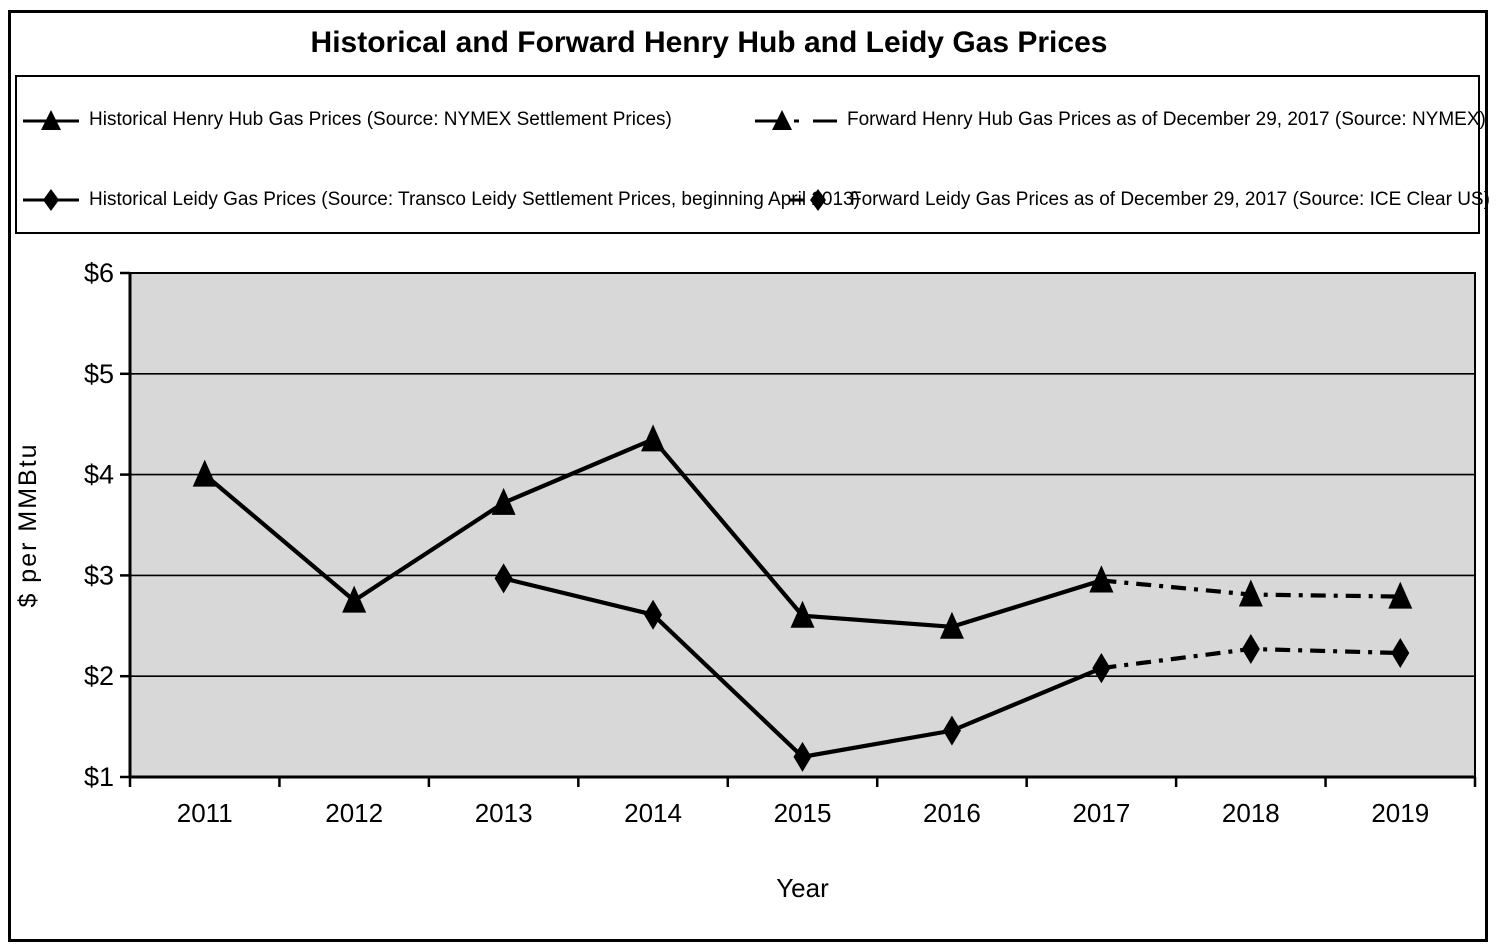  Describe the element at coordinates (99, 676) in the screenshot. I see `y-tick-label: $2` at that location.